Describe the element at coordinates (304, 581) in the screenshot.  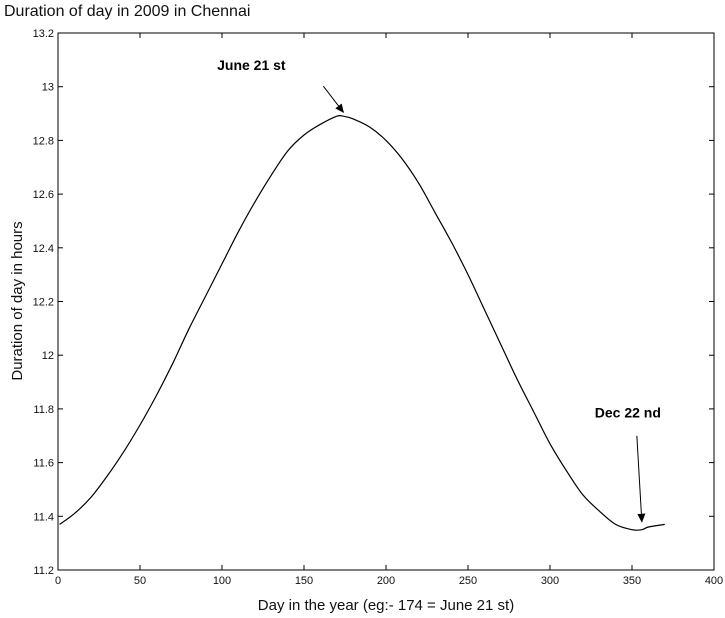
I see `x-tick-label: 150` at that location.